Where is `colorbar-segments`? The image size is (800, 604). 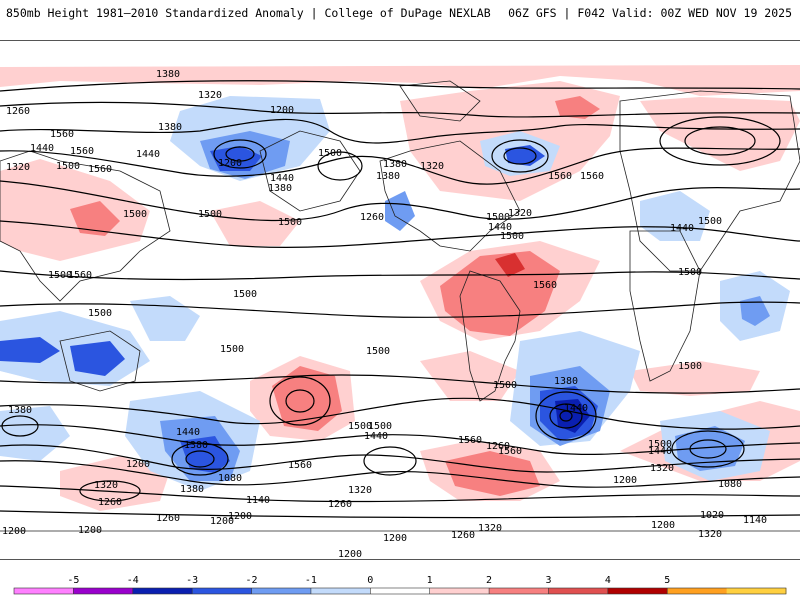
colorbar-segments is located at coordinates (400, 591).